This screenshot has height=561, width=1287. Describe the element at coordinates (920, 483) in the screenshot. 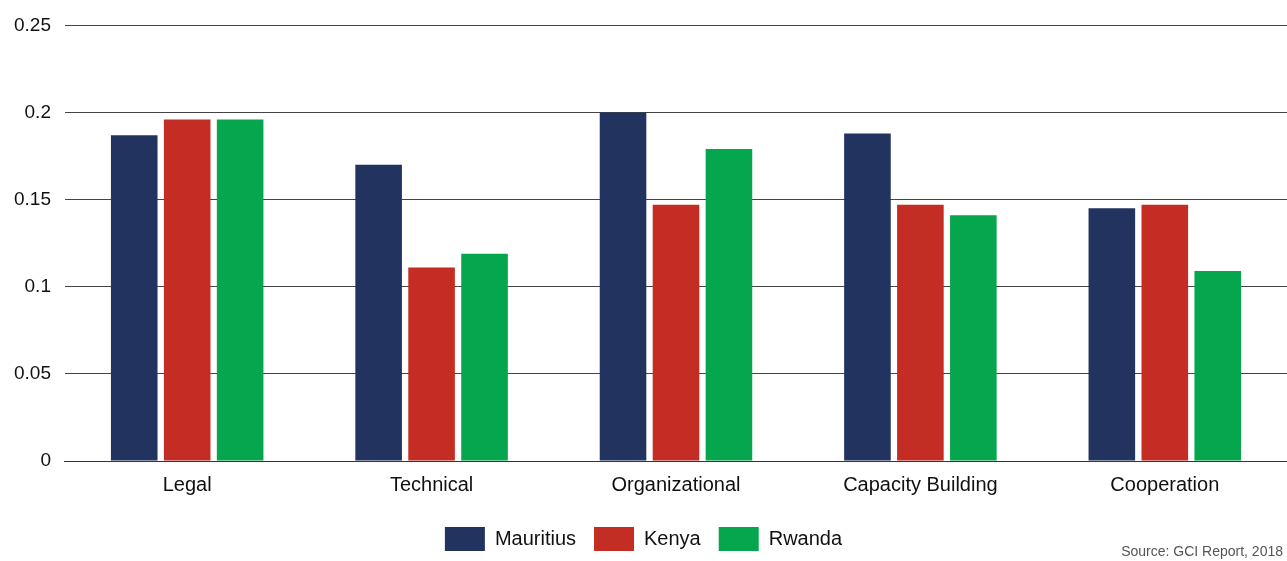

I see `x-tick-label: Capacity Building` at that location.